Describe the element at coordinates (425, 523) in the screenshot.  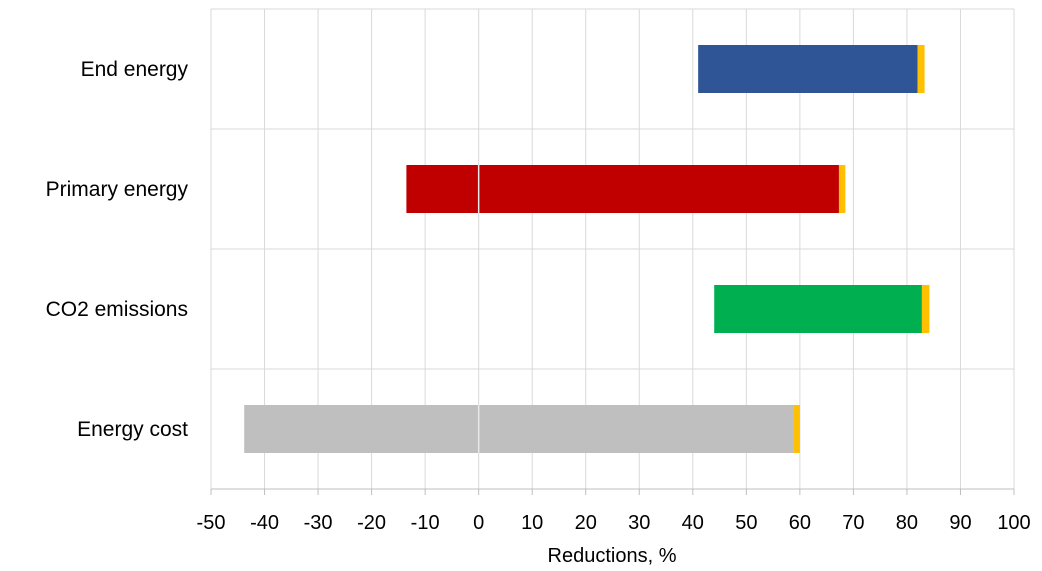
I see `x-tick-label: -10` at that location.